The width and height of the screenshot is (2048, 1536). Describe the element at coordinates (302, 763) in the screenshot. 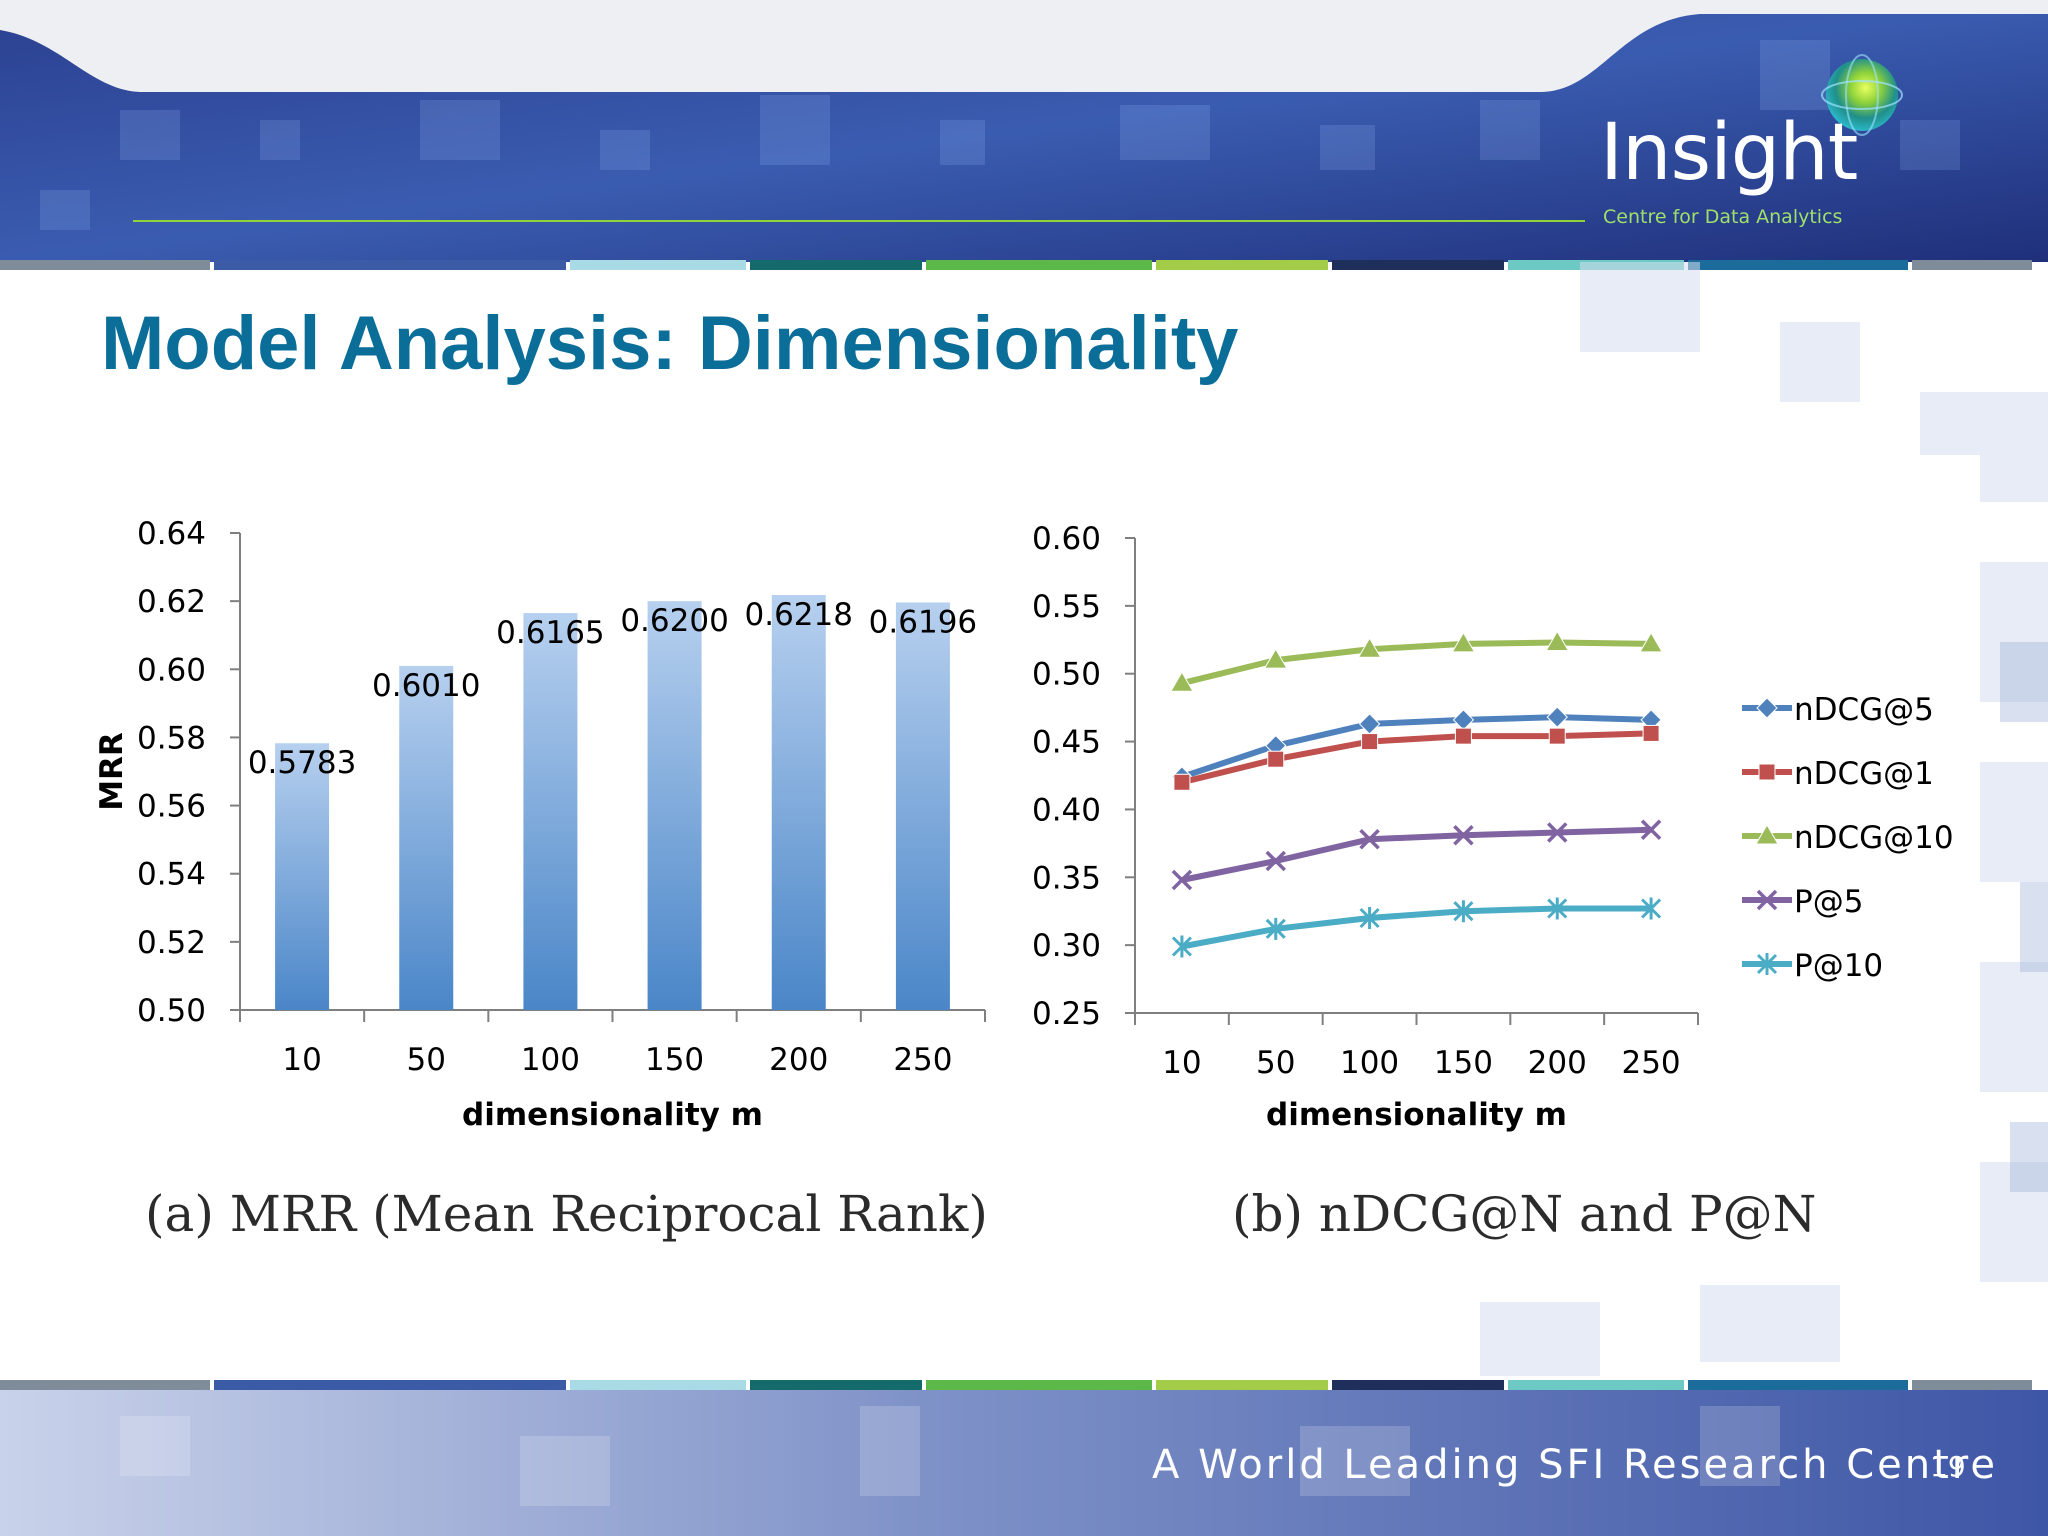

I see `data-label: 0.5783` at that location.